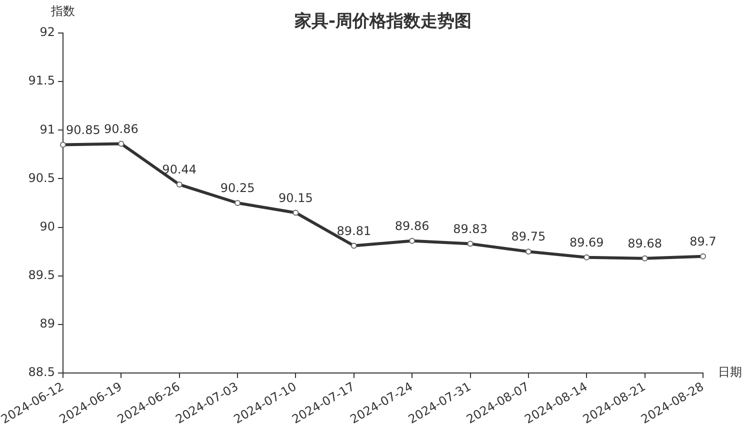  What do you see at coordinates (295, 197) in the screenshot?
I see `data-label: 90.15` at bounding box center [295, 197].